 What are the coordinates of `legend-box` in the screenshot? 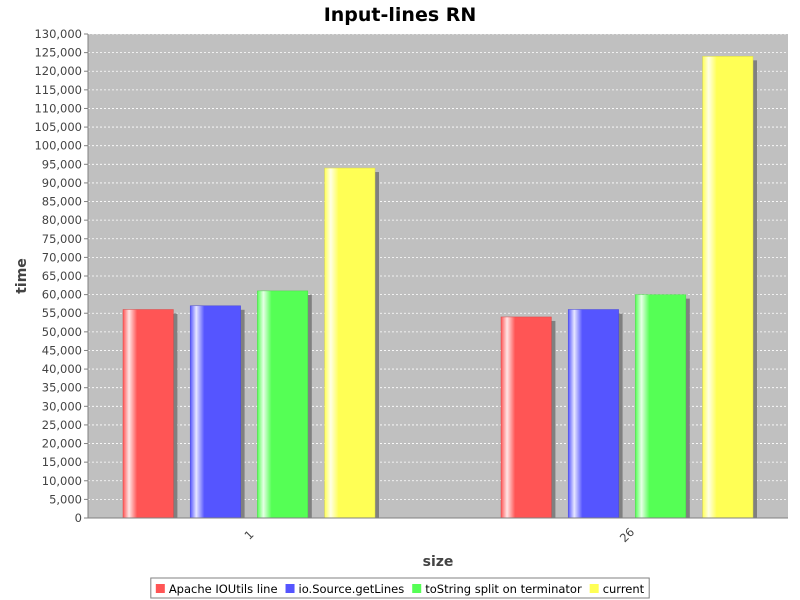 It's located at (400, 588).